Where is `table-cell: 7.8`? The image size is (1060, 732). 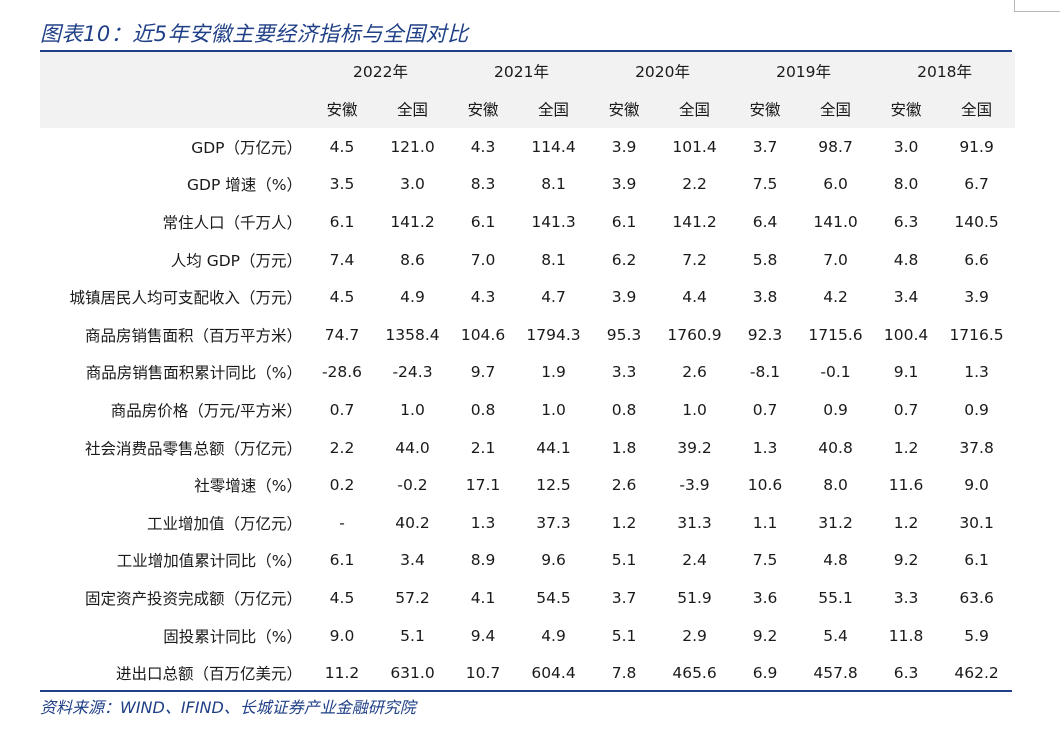 table-cell: 7.8 is located at coordinates (624, 673).